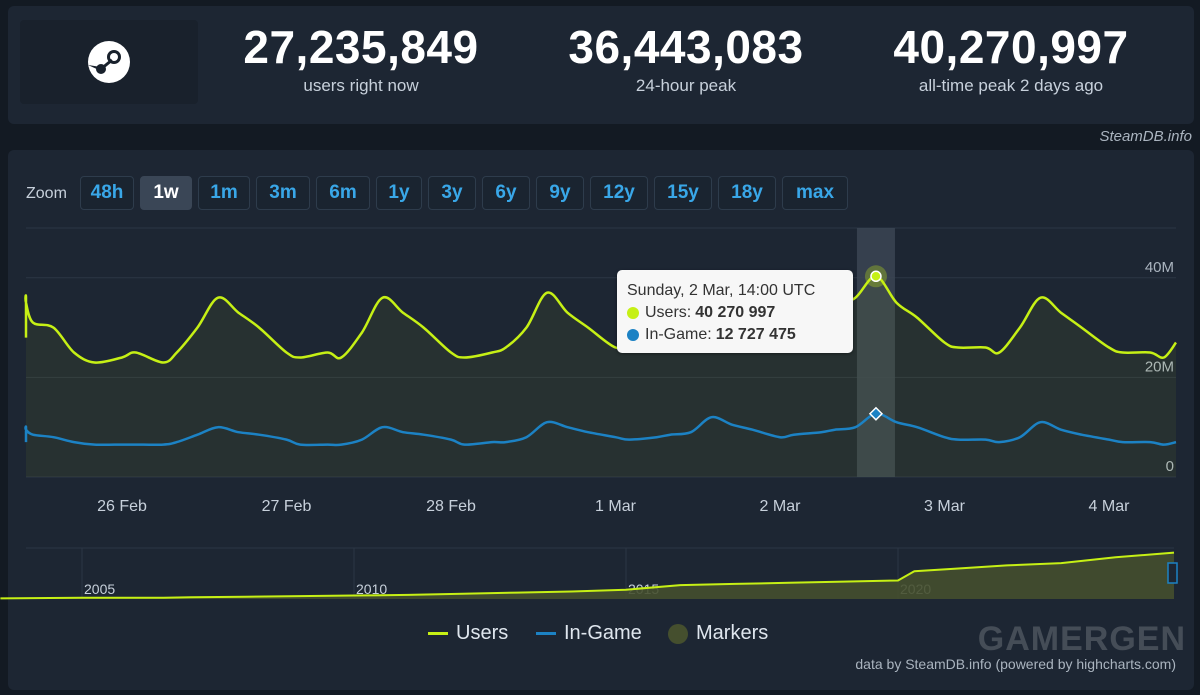  I want to click on legend-markers: Markers, so click(718, 633).